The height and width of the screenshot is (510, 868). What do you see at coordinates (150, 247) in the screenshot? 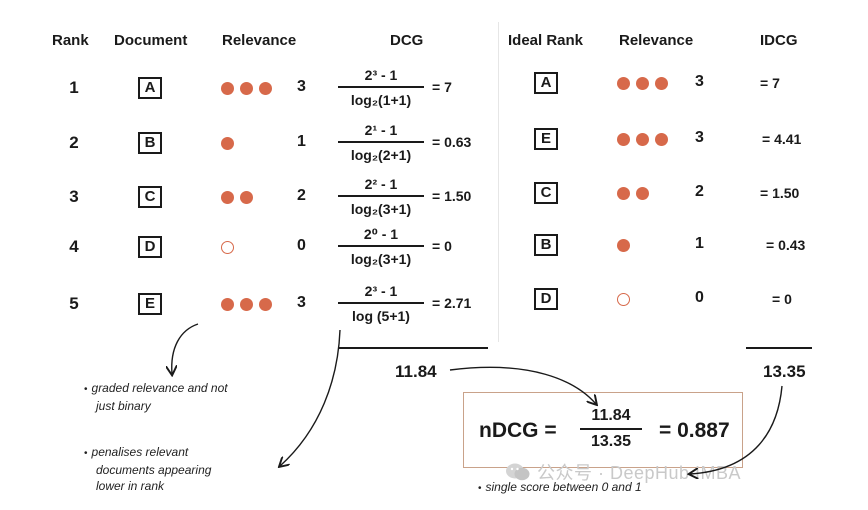
I see `document-box: D` at bounding box center [150, 247].